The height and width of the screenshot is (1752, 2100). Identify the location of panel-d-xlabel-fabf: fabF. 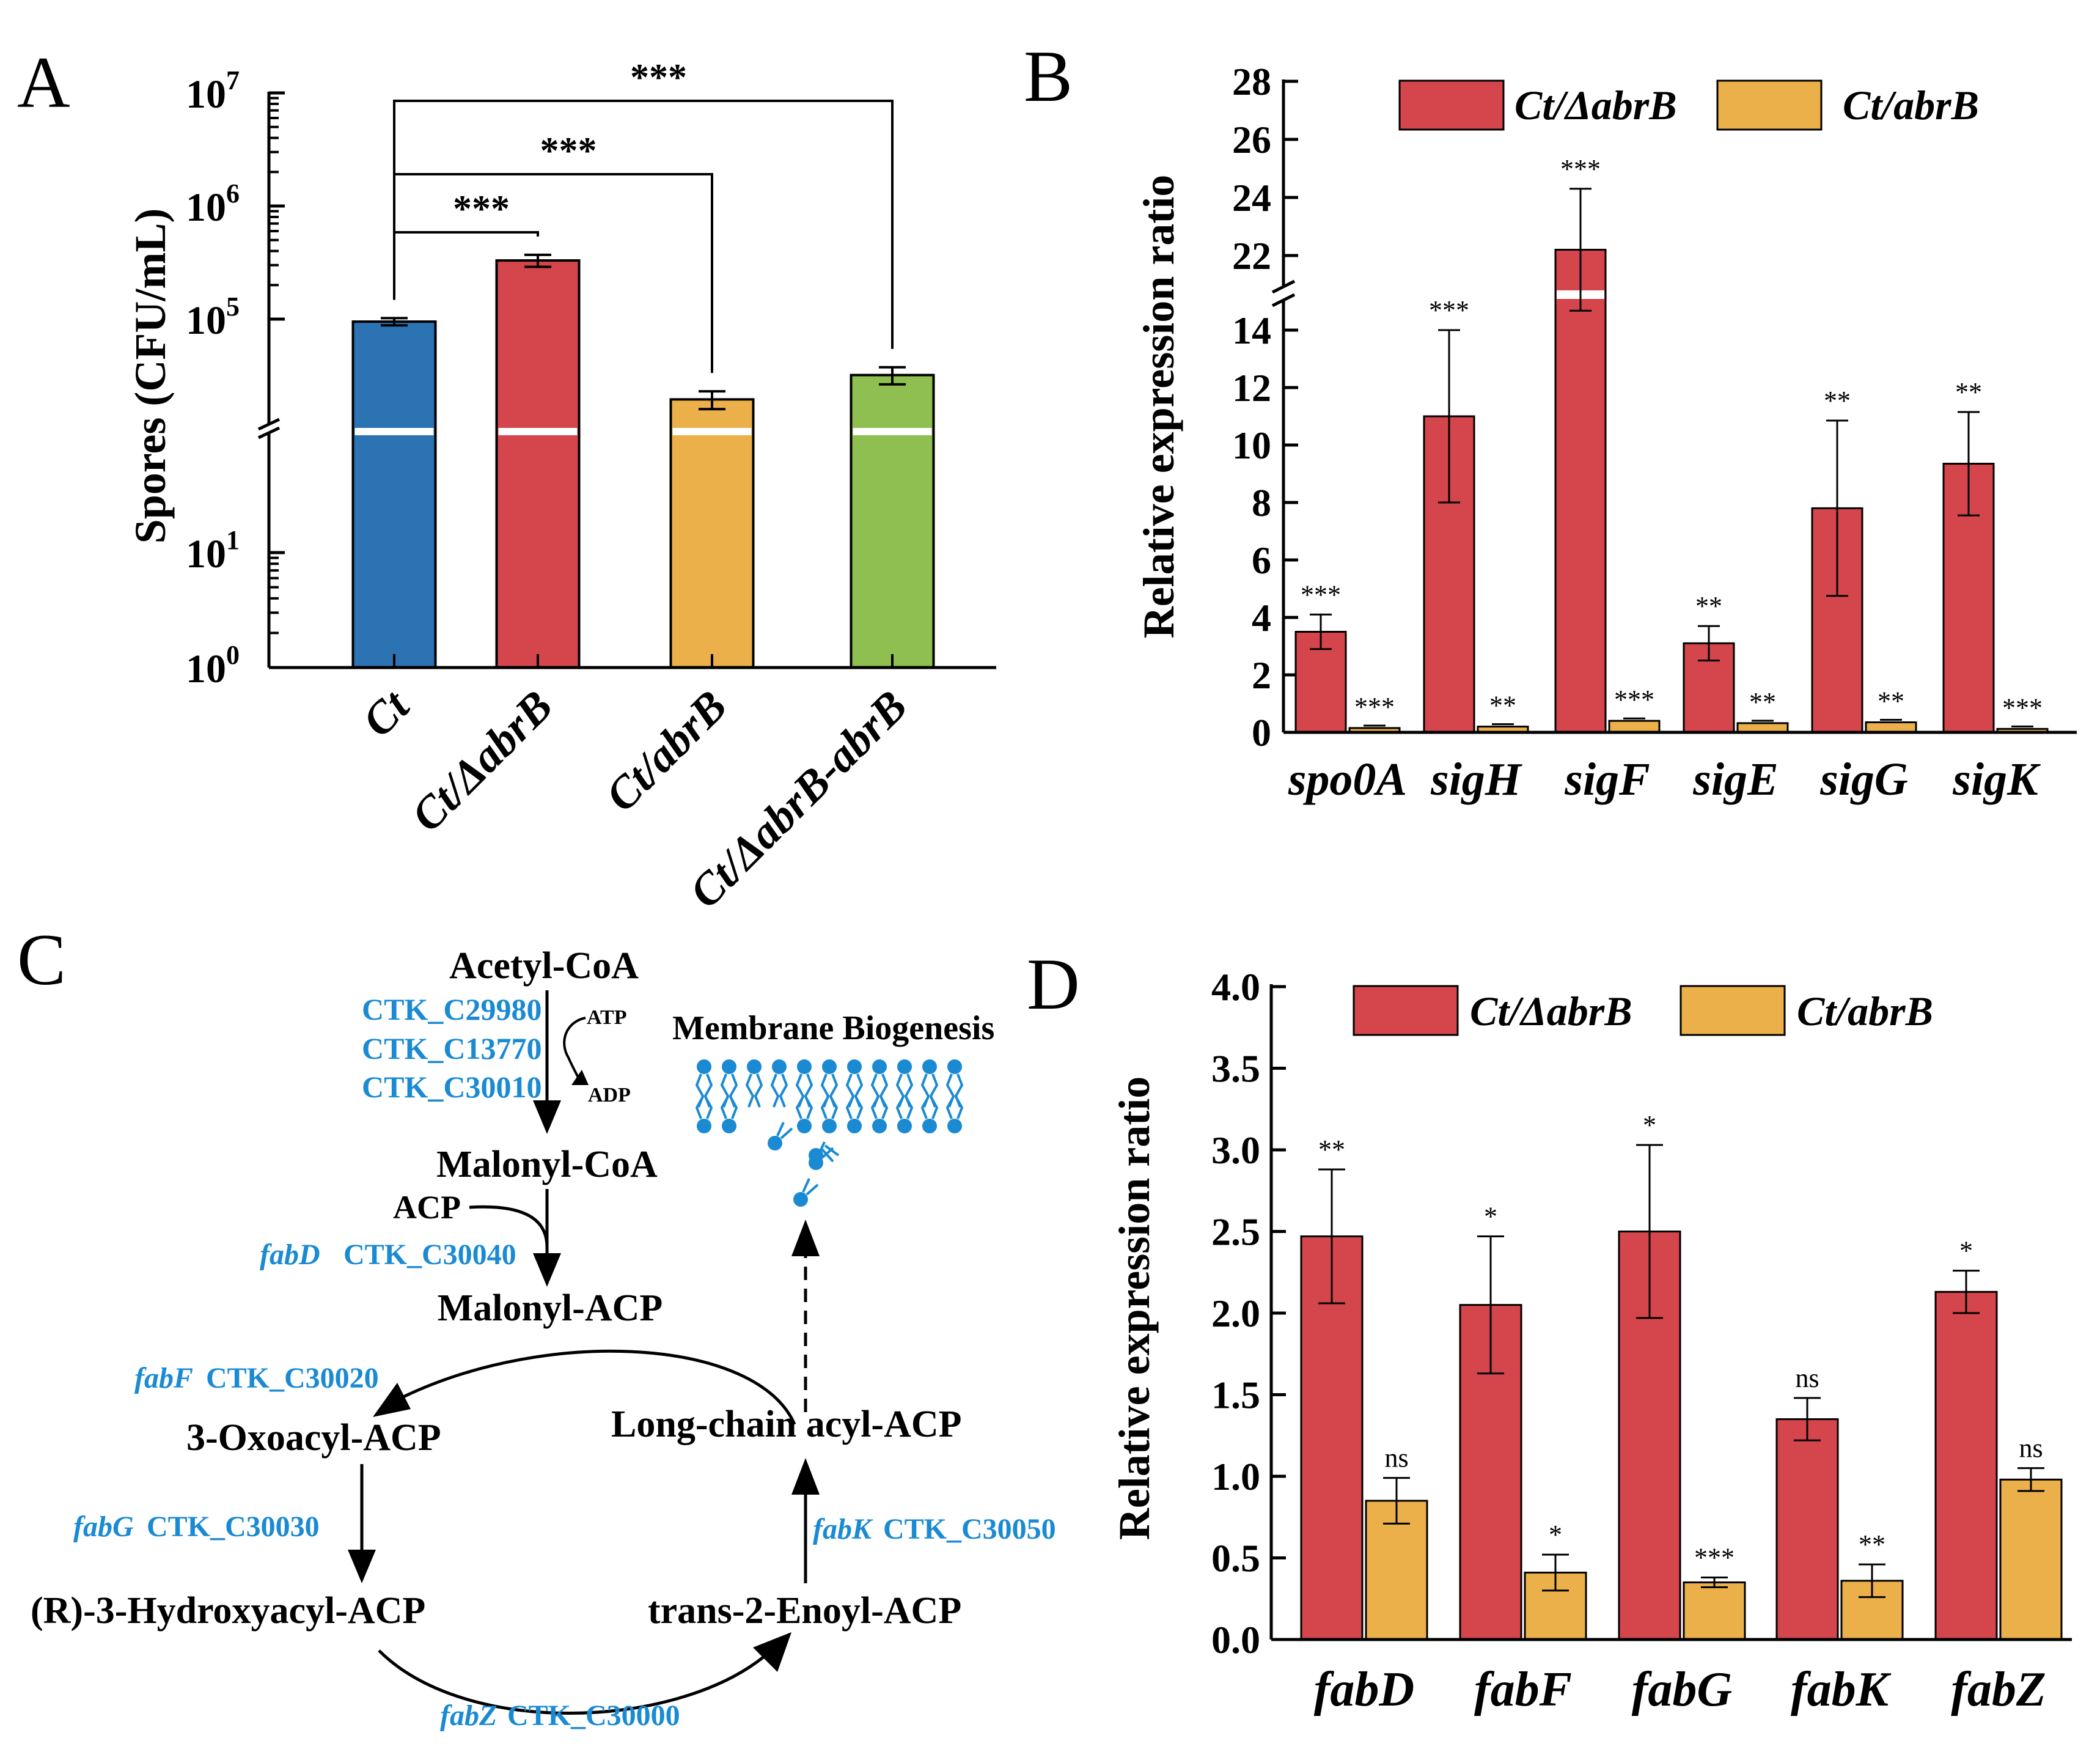
(1523, 1690).